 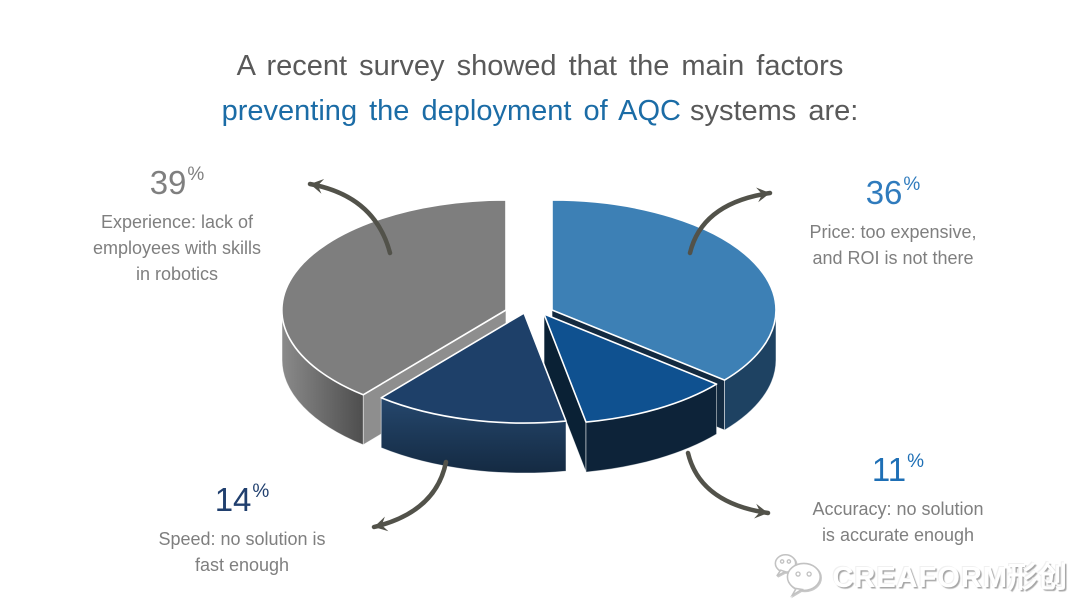 What do you see at coordinates (177, 182) in the screenshot?
I see `percent-experience: 39%` at bounding box center [177, 182].